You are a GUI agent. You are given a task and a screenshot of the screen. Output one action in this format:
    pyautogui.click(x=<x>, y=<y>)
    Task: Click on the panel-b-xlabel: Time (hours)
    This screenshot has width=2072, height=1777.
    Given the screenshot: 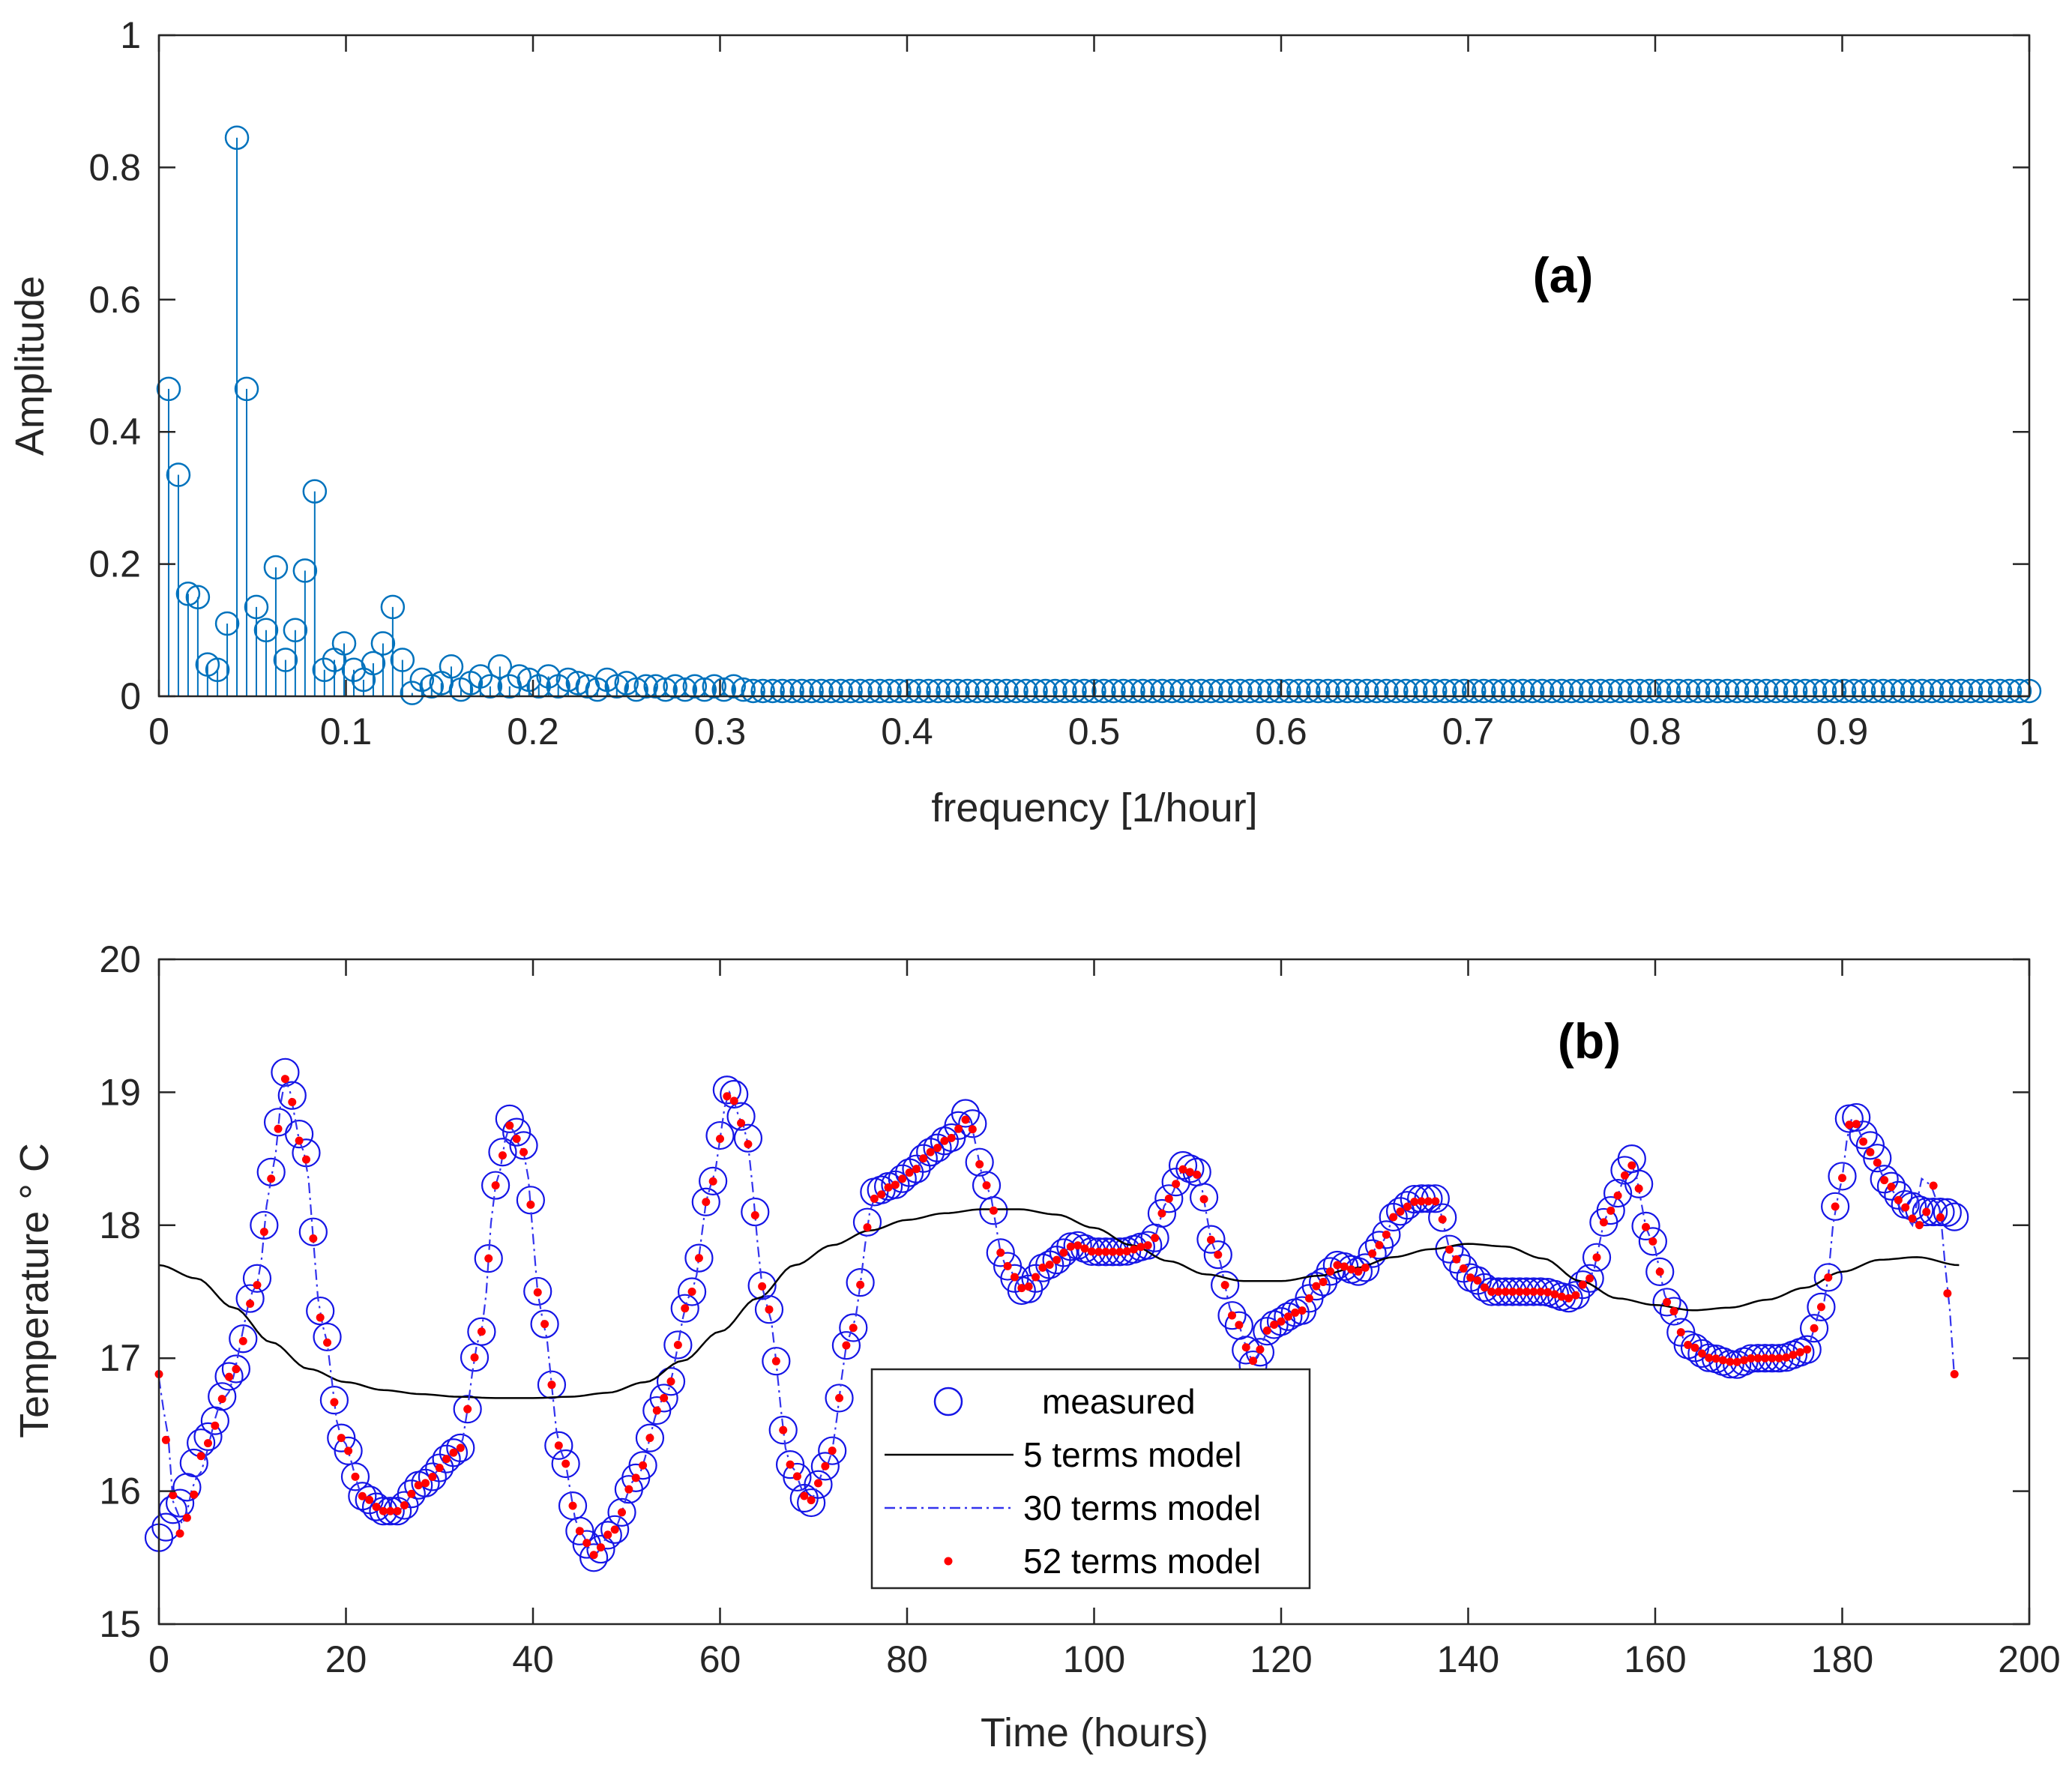 What is the action you would take?
    pyautogui.click(x=1094, y=1732)
    